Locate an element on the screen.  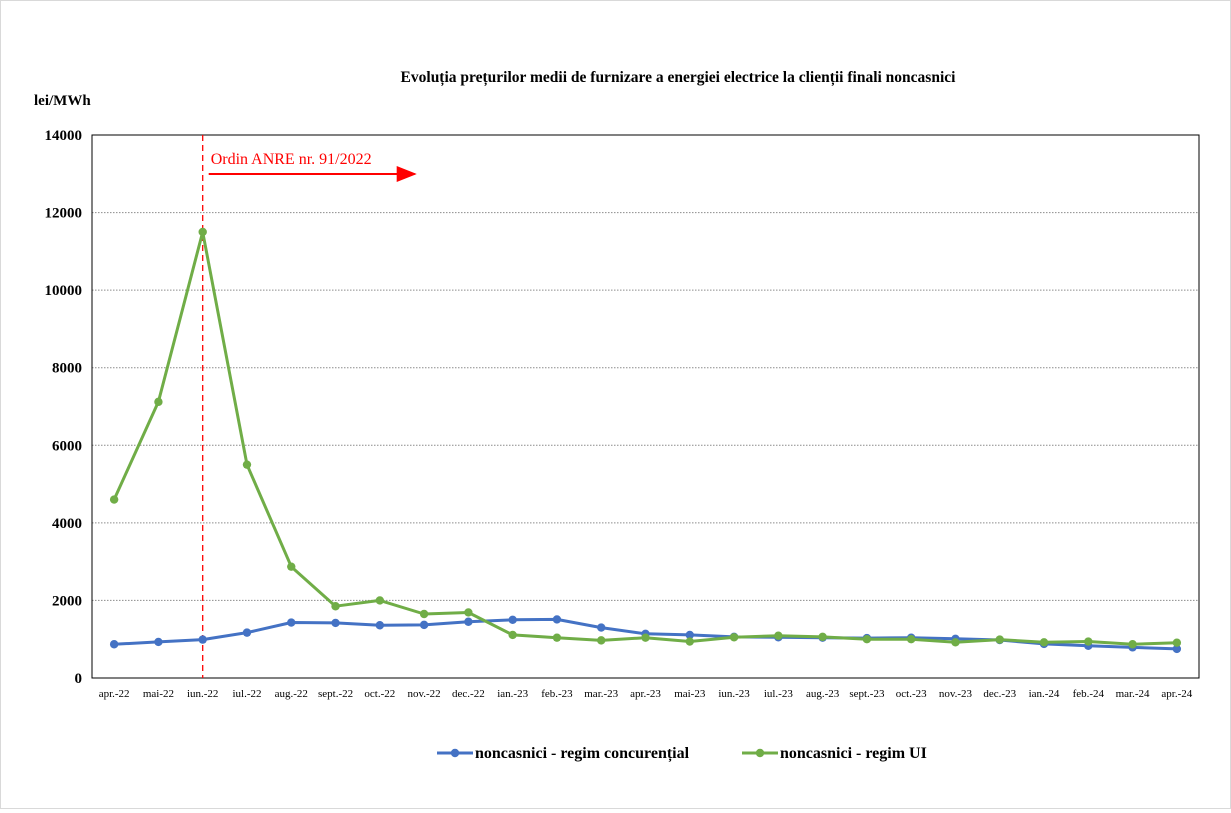
x-tick-label: nov.-22 is located at coordinates (423, 694).